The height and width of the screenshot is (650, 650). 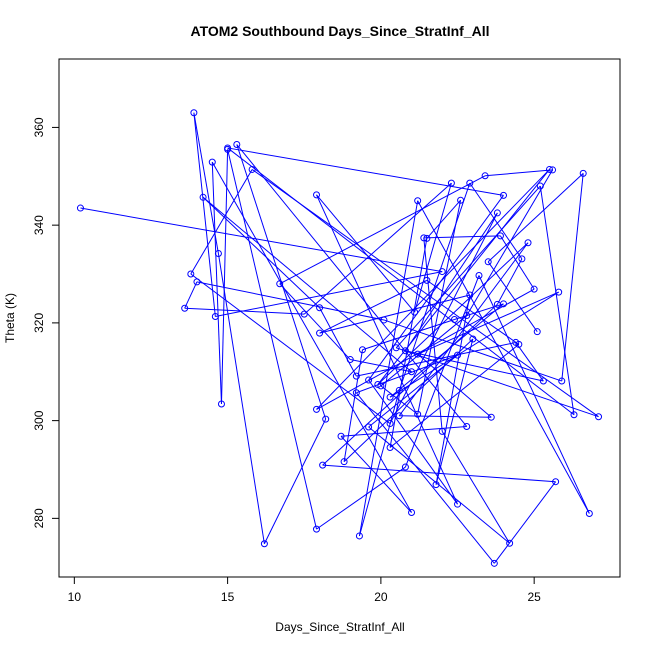 I want to click on chart-title: ATOM2 Southbound Days_Since_StratInf_All, so click(x=340, y=31).